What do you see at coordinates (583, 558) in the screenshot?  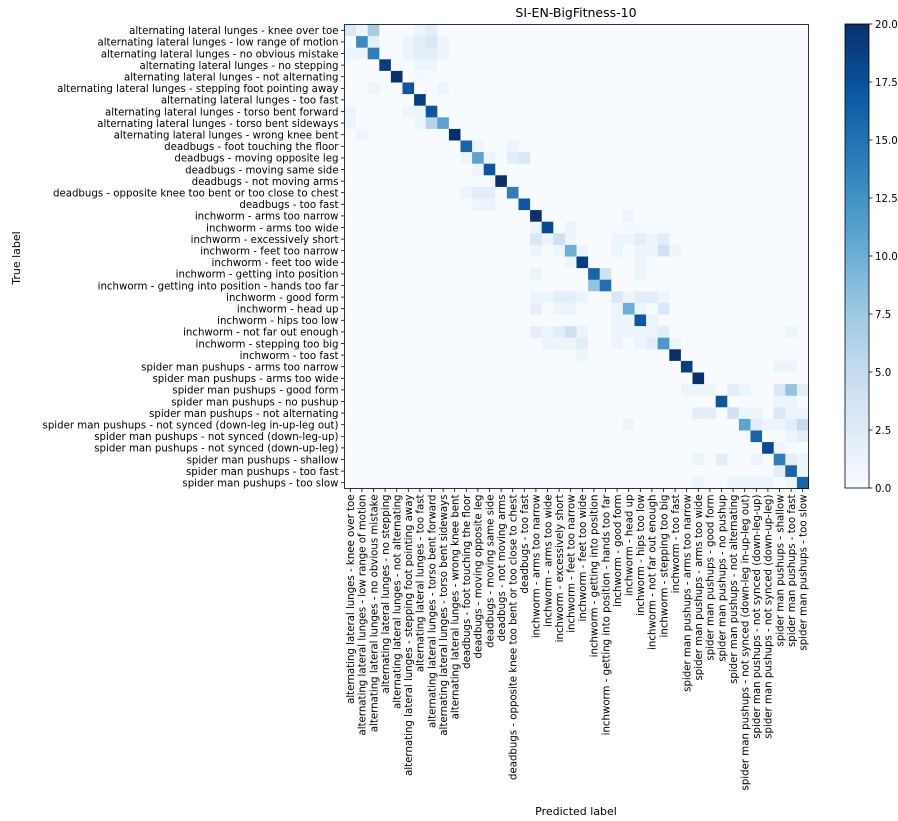 I see `x-tick-label: inchworm - feet too wide` at bounding box center [583, 558].